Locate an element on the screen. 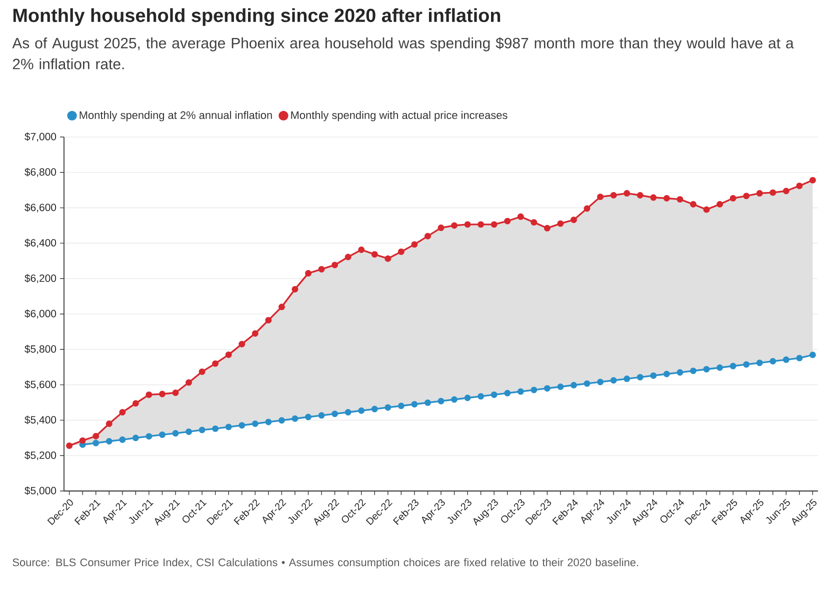 This screenshot has height=597, width=826. y-tick-label: $5,400 is located at coordinates (40, 420).